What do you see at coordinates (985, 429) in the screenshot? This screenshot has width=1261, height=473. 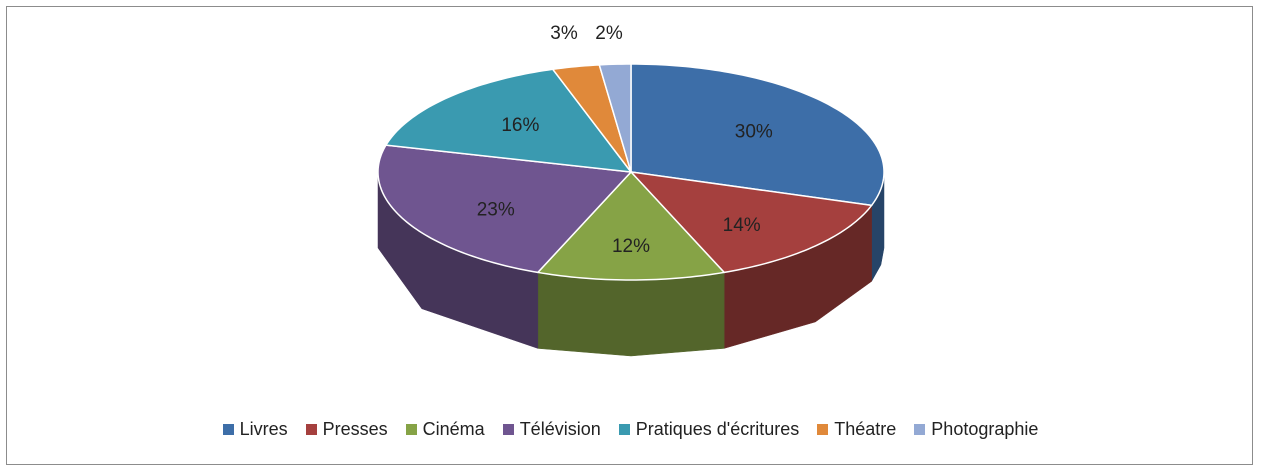 I see `legend-label: Photographie` at bounding box center [985, 429].